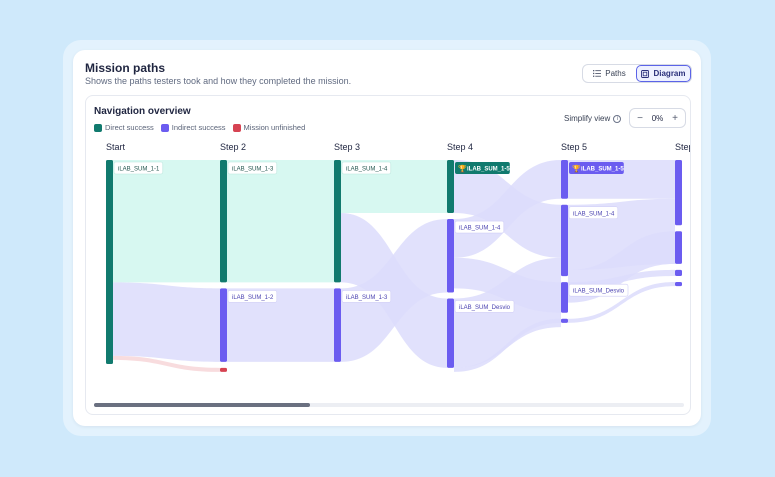 The image size is (775, 477). Describe the element at coordinates (116, 147) in the screenshot. I see `step-header-1: Start` at that location.